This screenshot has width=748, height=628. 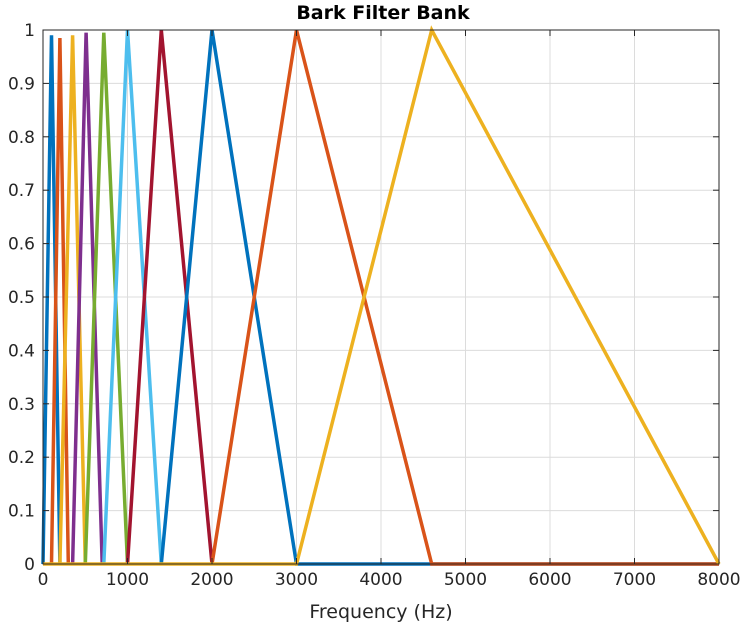 What do you see at coordinates (549, 580) in the screenshot?
I see `x-tick-label: 6000` at bounding box center [549, 580].